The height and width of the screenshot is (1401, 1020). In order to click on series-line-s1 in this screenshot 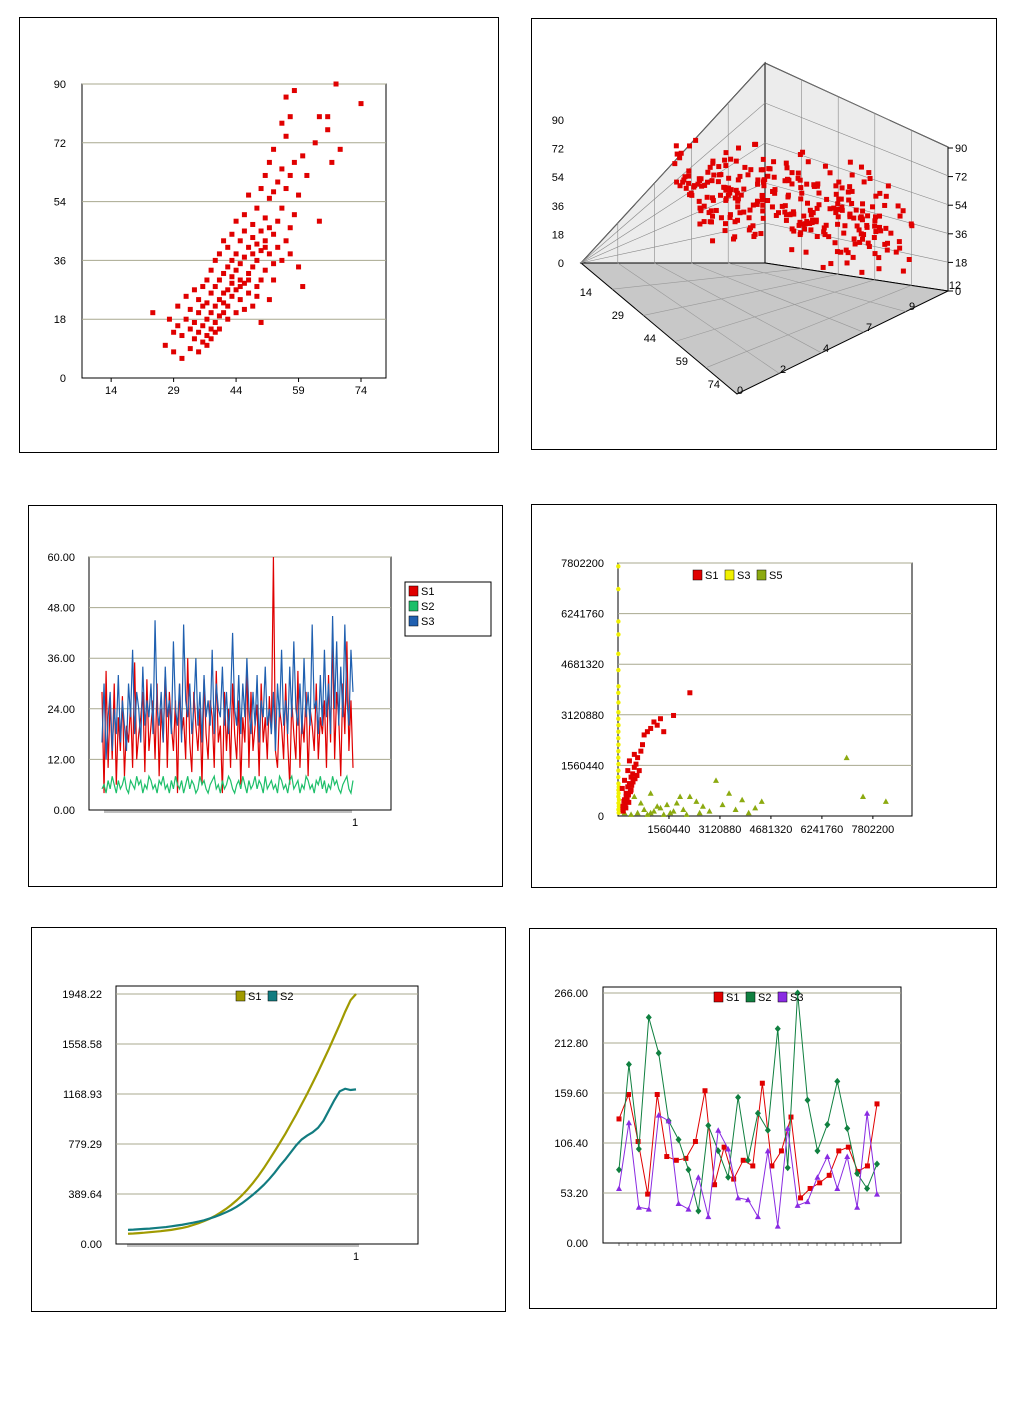, I will do `click(242, 1114)`.